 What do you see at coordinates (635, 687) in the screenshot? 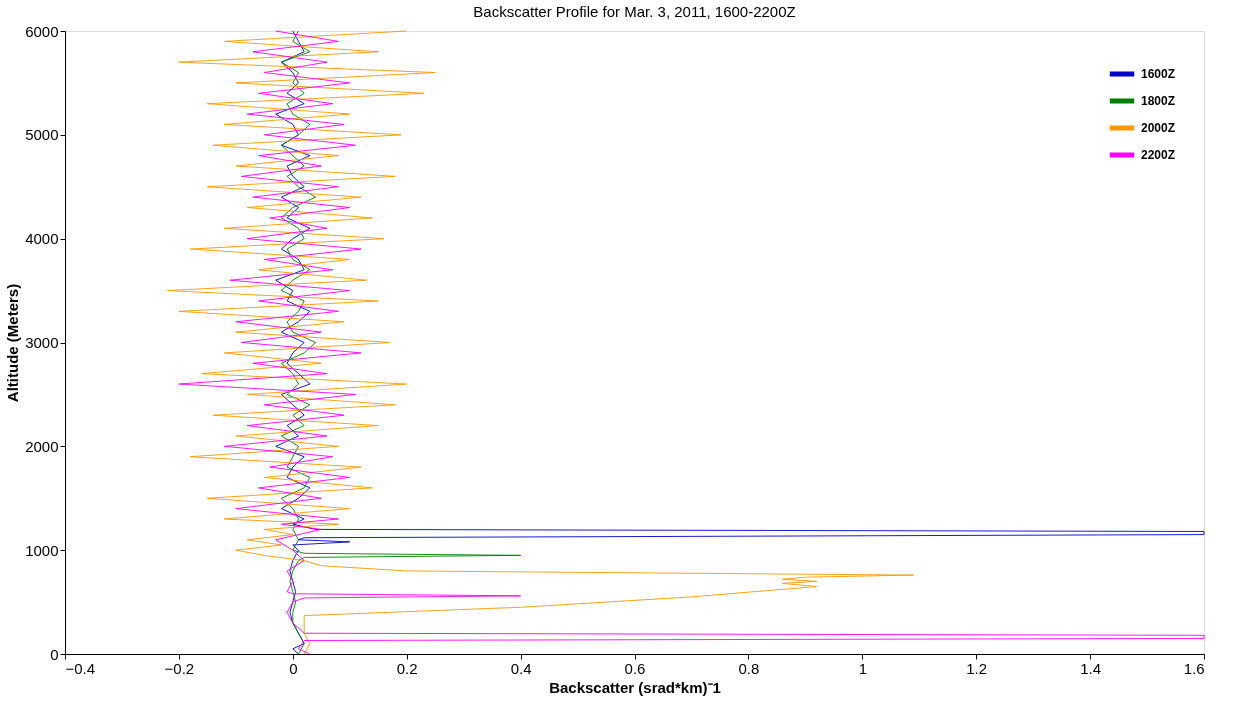
I see `x-axis-title: Backscatter (srad*km)⁻1` at bounding box center [635, 687].